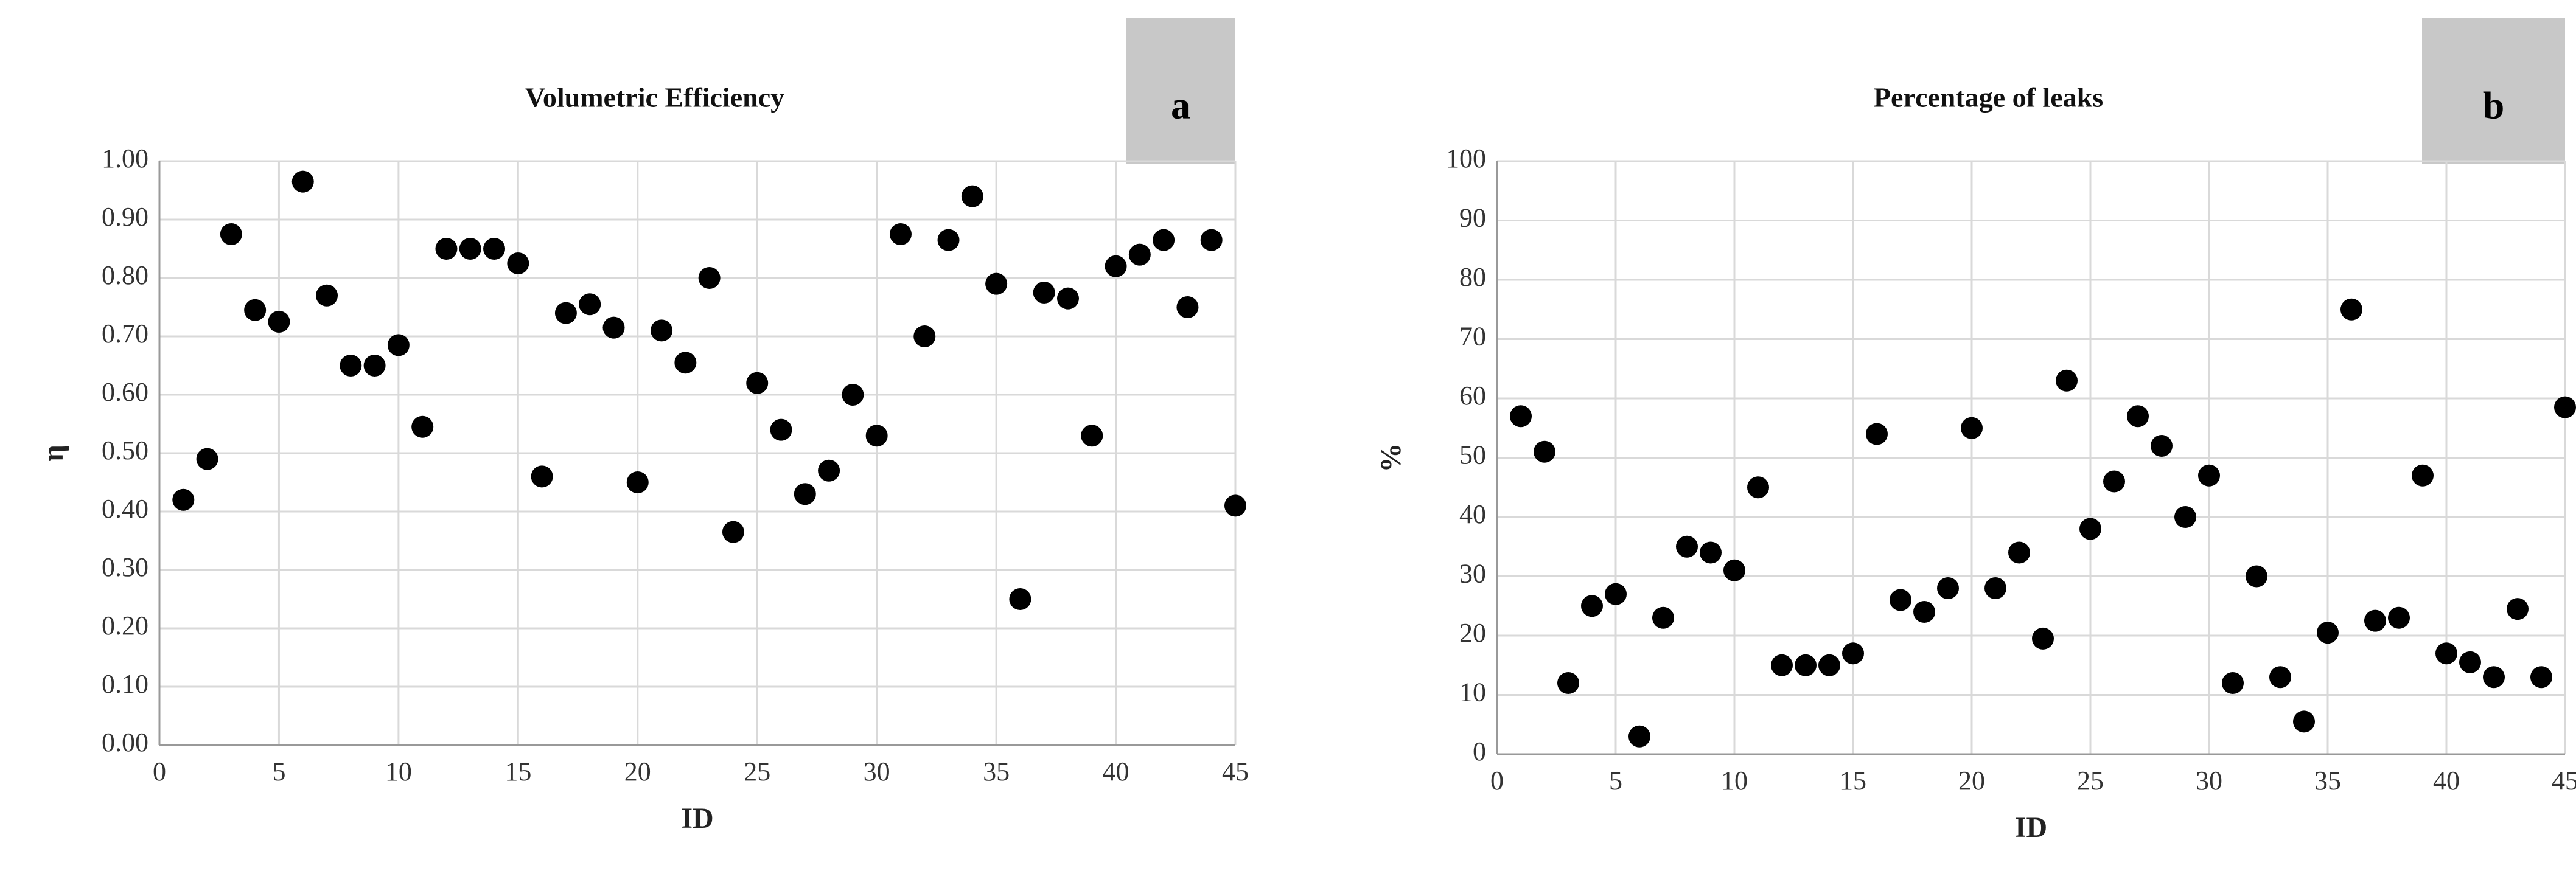 The height and width of the screenshot is (871, 2576). Describe the element at coordinates (125, 684) in the screenshot. I see `y-tick-label: 0.10` at that location.